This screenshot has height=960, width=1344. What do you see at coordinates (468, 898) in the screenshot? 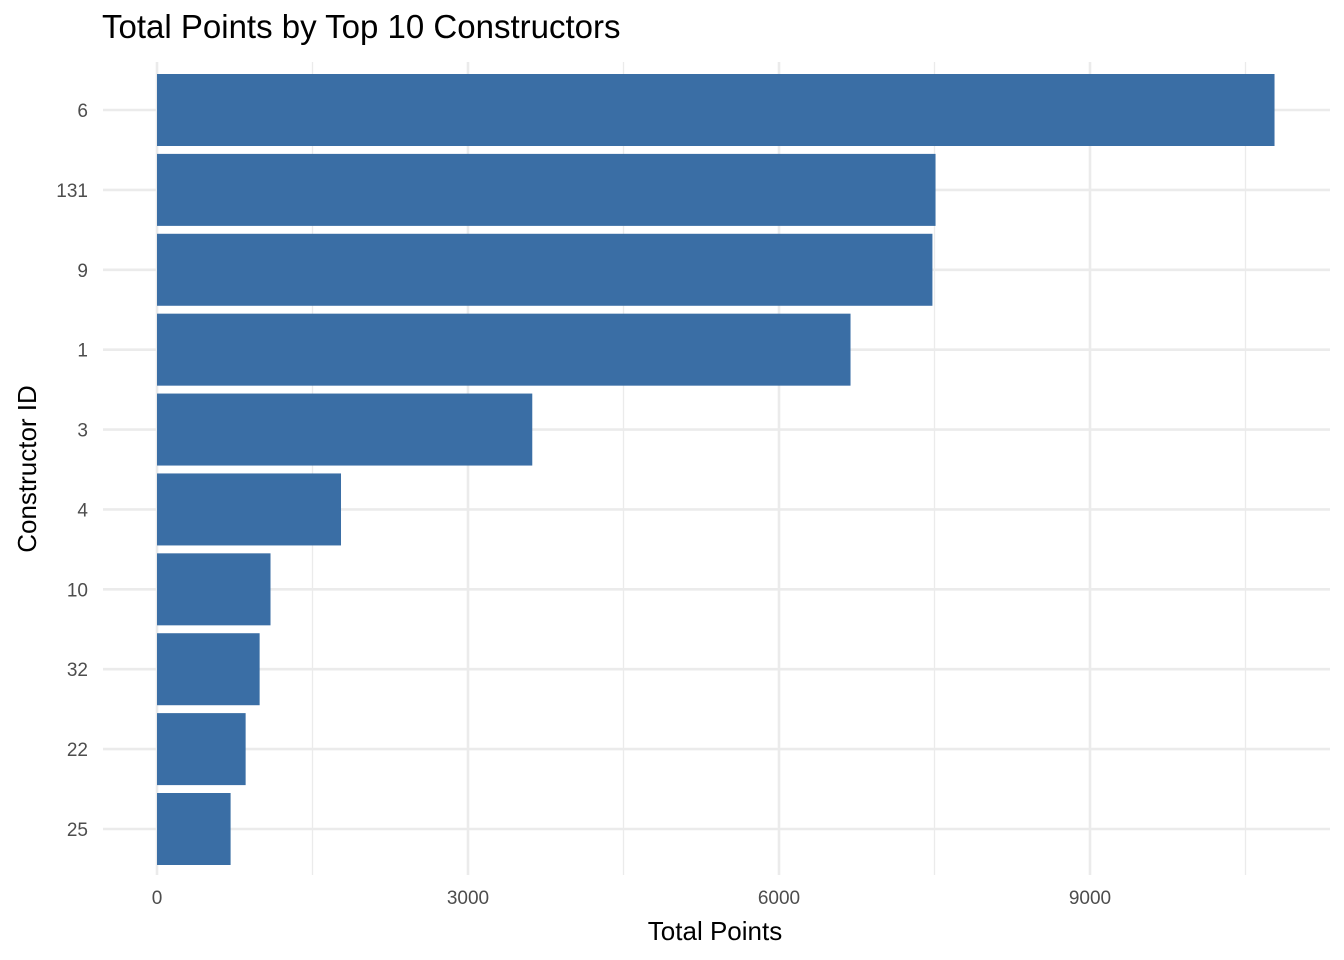
I see `x-tick-label: 3000` at bounding box center [468, 898].